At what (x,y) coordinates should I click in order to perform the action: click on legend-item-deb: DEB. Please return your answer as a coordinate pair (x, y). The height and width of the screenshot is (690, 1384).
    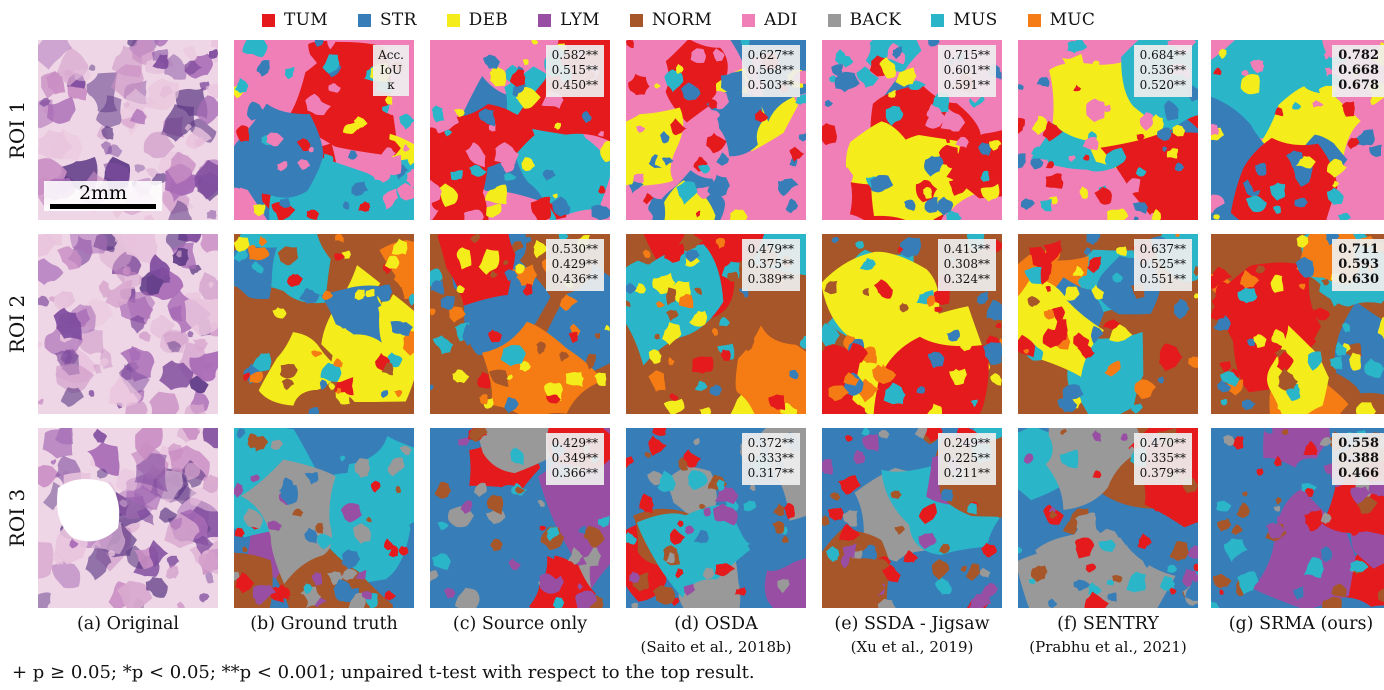
    Looking at the image, I should click on (477, 20).